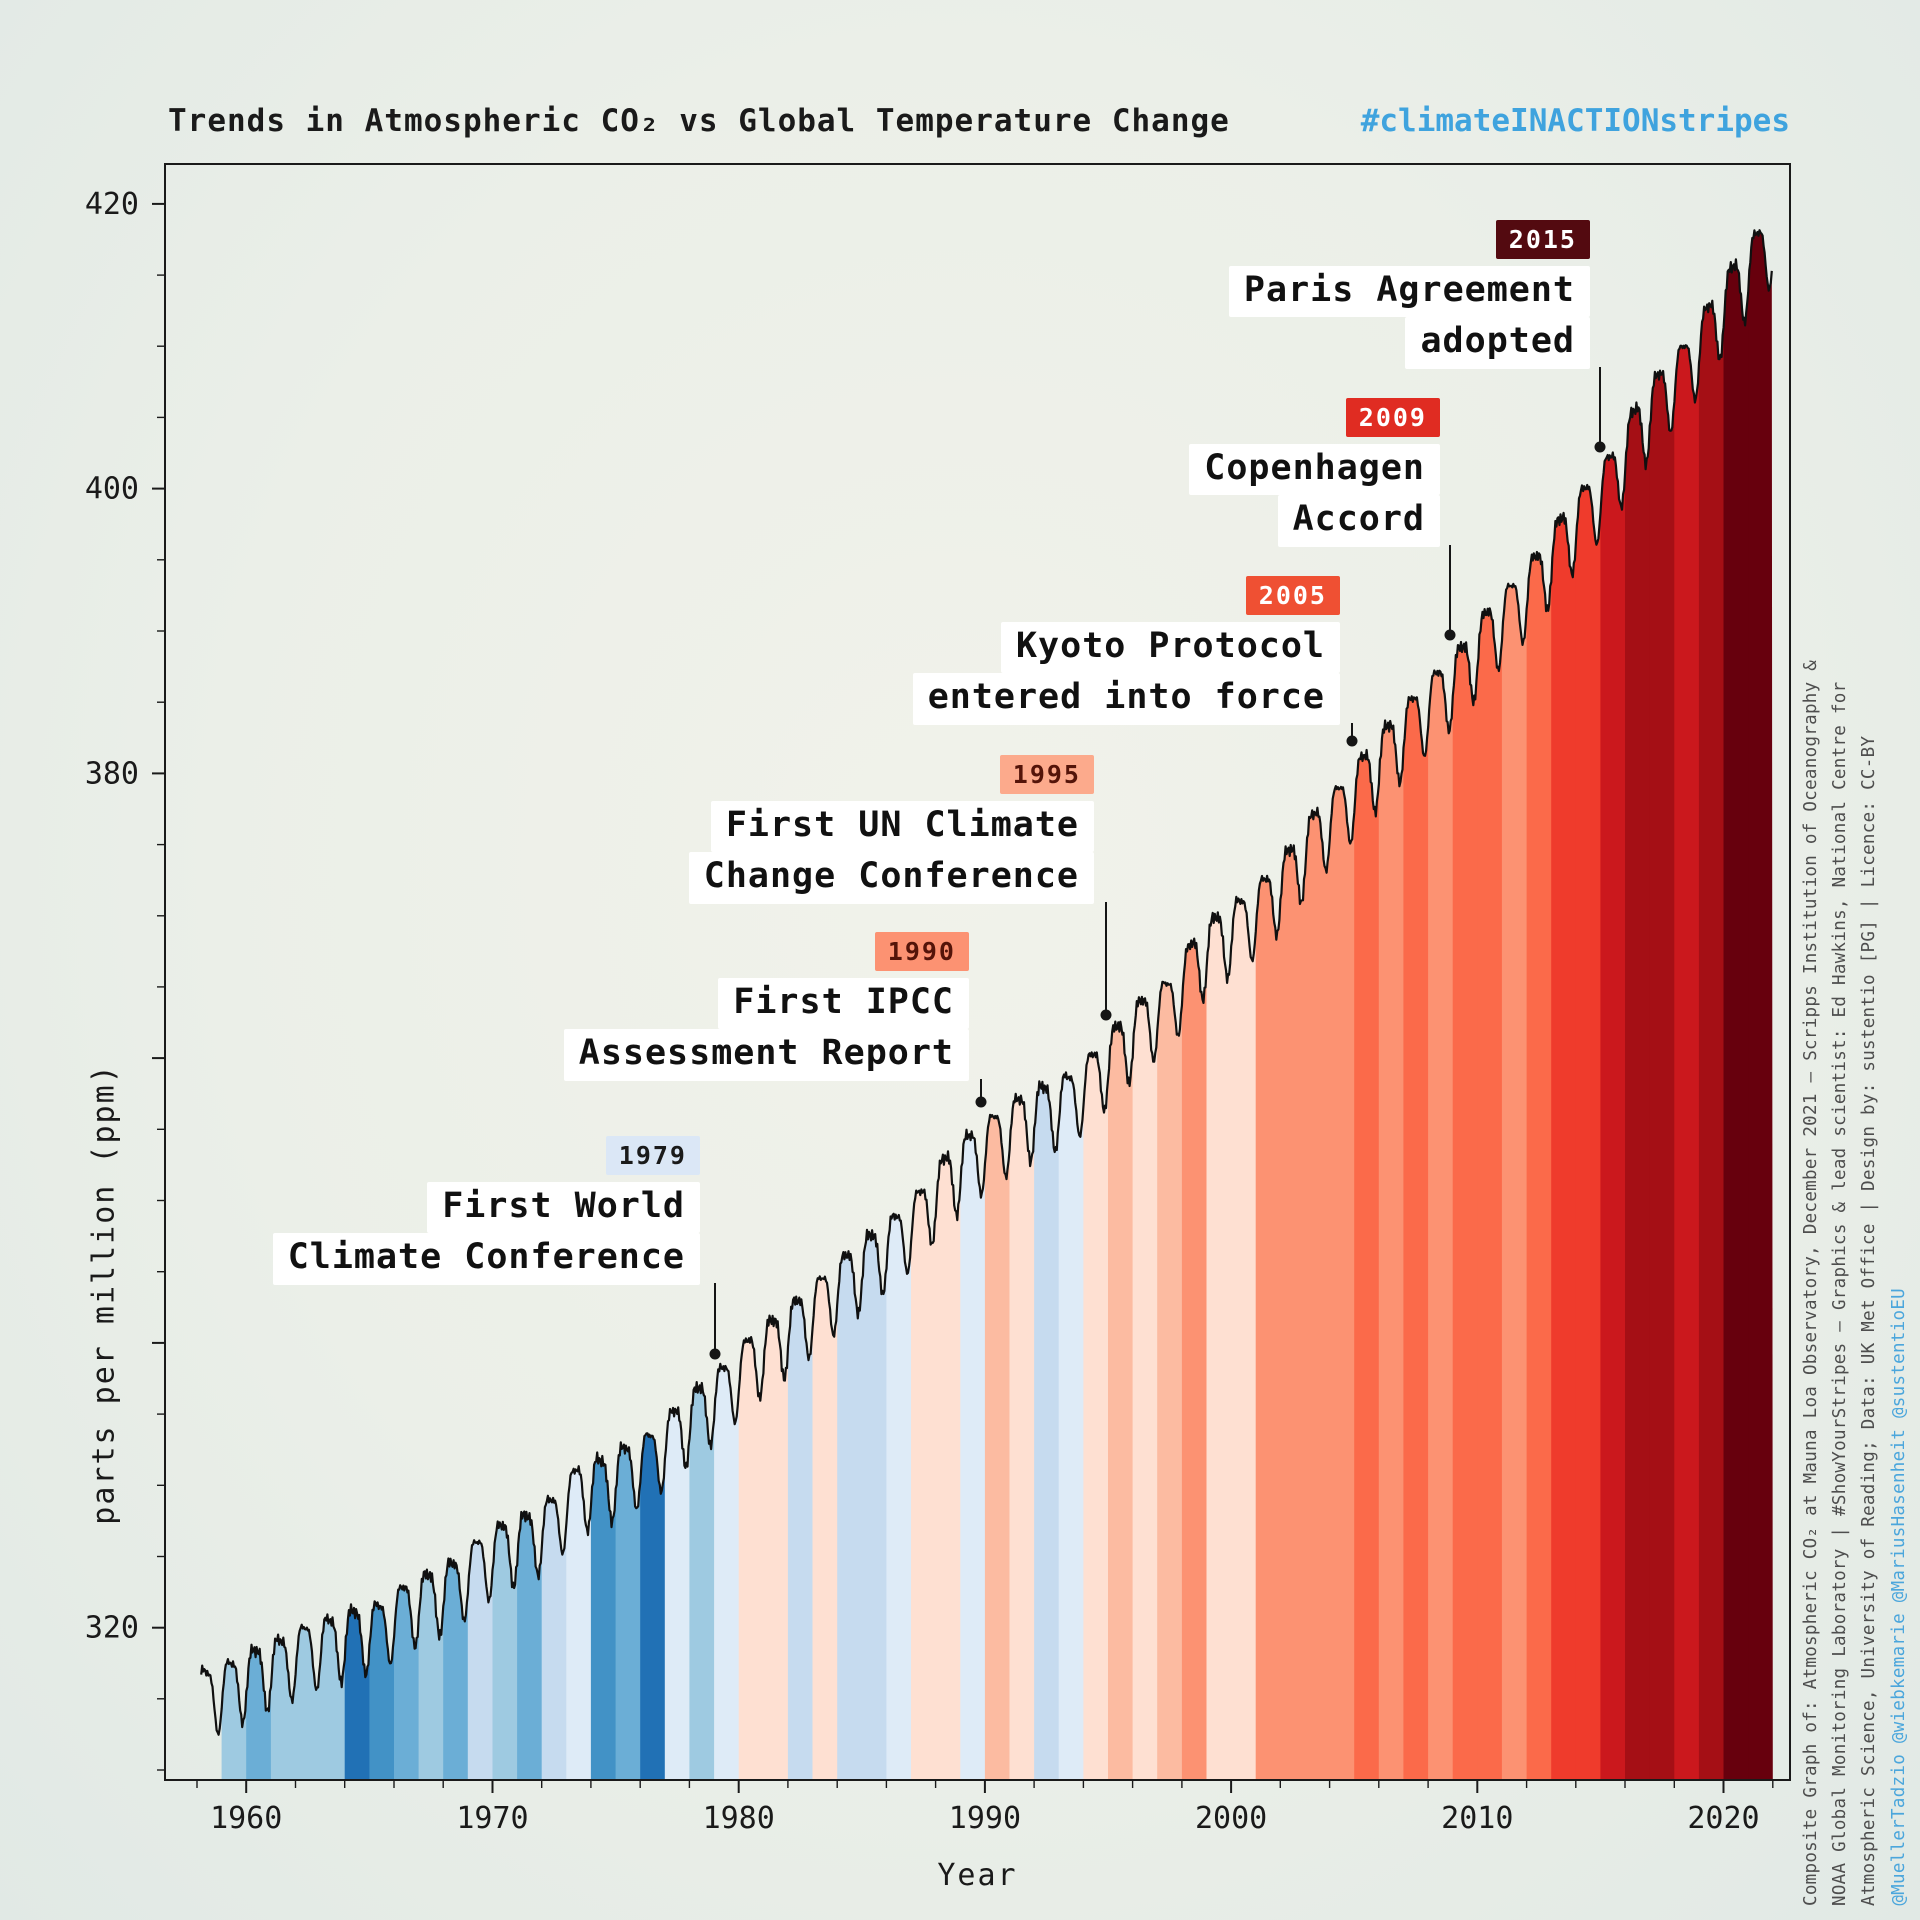  What do you see at coordinates (112, 489) in the screenshot?
I see `y-tick-label: 400` at bounding box center [112, 489].